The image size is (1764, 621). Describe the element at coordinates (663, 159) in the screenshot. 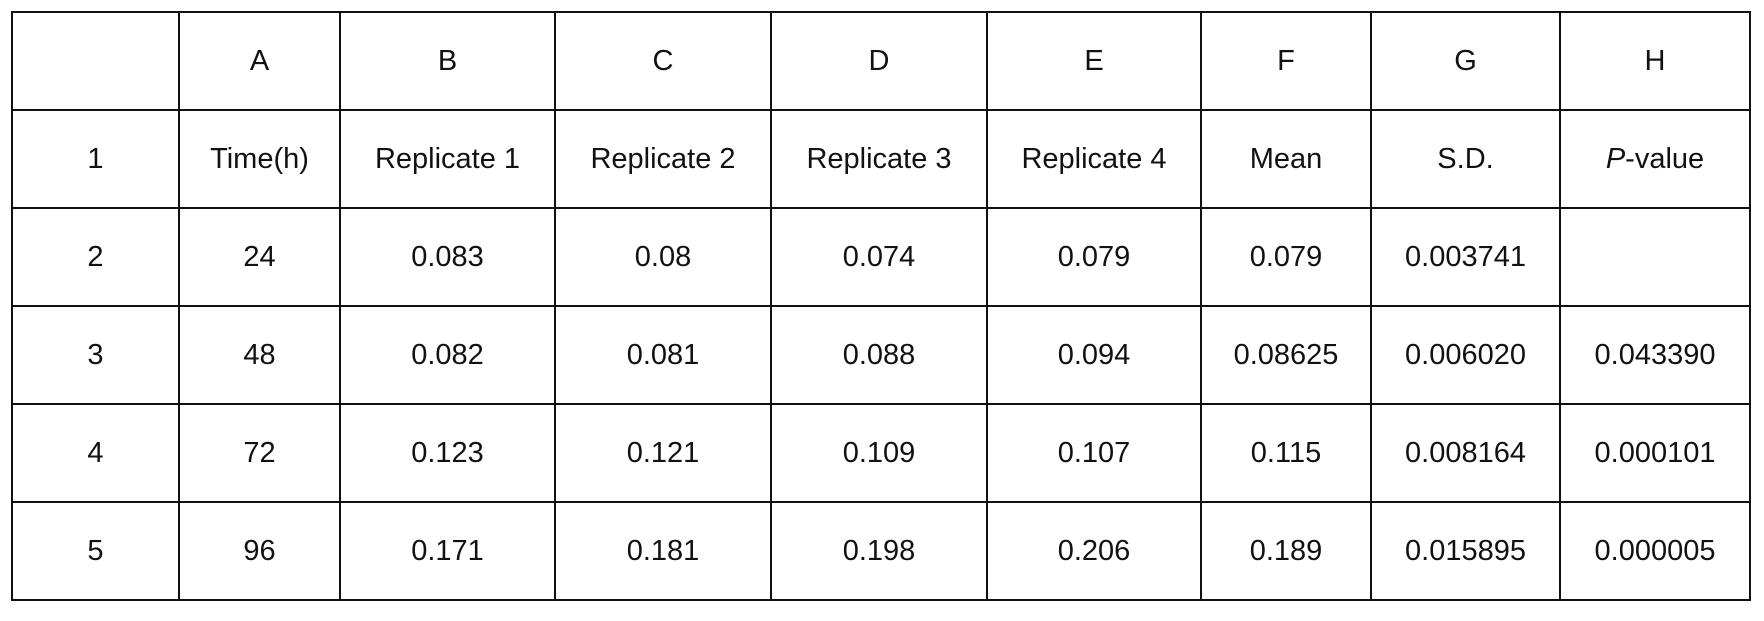

I see `table-cell: Replicate 2` at that location.